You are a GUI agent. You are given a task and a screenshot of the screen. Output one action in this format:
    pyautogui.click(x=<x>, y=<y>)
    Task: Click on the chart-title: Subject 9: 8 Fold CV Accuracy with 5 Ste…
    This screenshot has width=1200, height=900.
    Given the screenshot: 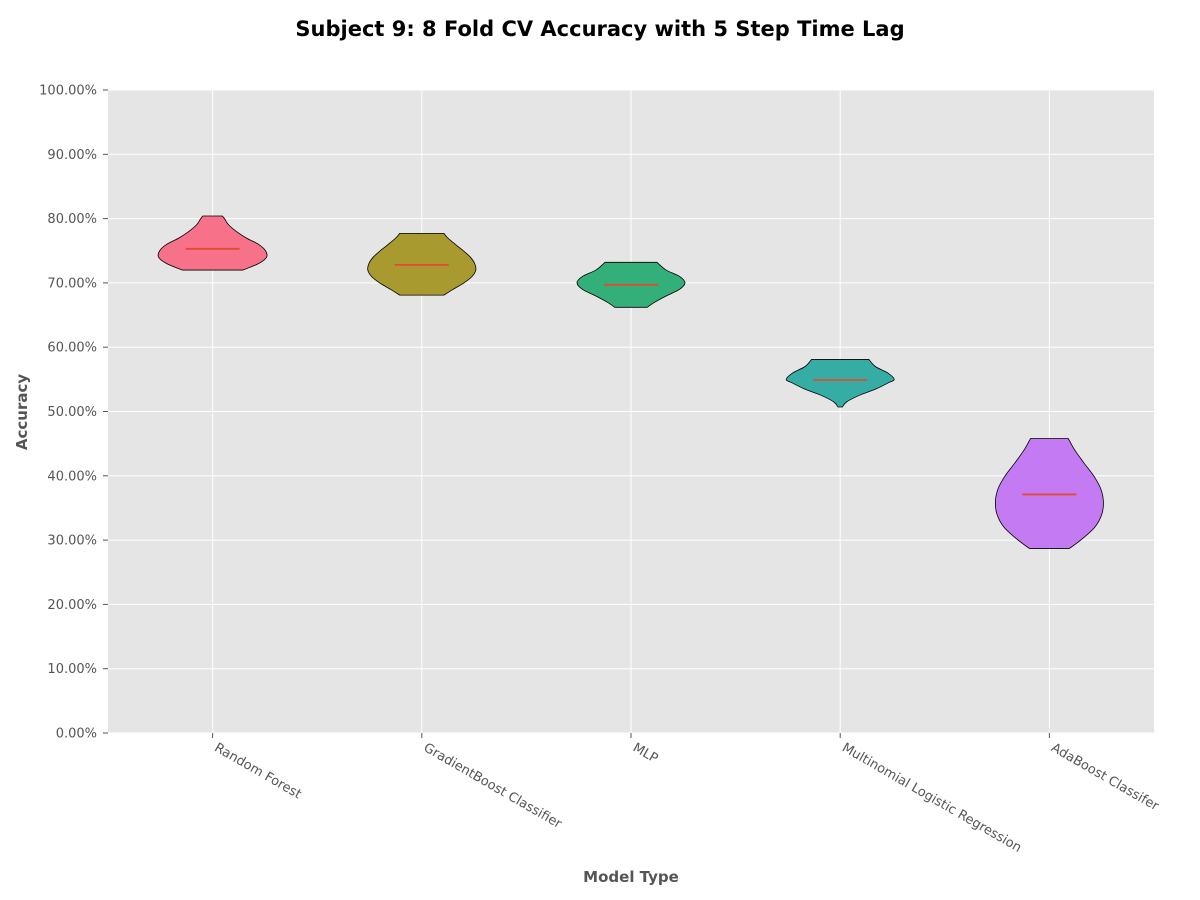 What is the action you would take?
    pyautogui.click(x=599, y=29)
    